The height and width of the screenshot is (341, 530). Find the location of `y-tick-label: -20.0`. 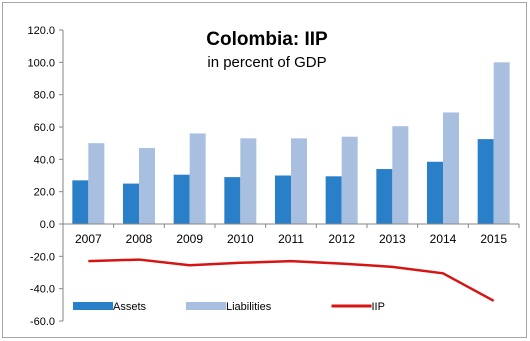

y-tick-label: -20.0 is located at coordinates (42, 257).